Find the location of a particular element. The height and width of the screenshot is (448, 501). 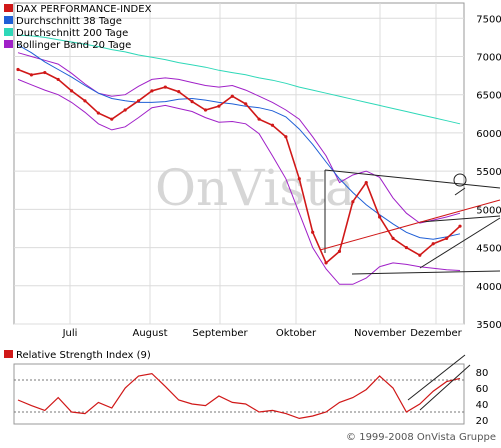

main-y-tick-label: 7500 is located at coordinates (488, 19).